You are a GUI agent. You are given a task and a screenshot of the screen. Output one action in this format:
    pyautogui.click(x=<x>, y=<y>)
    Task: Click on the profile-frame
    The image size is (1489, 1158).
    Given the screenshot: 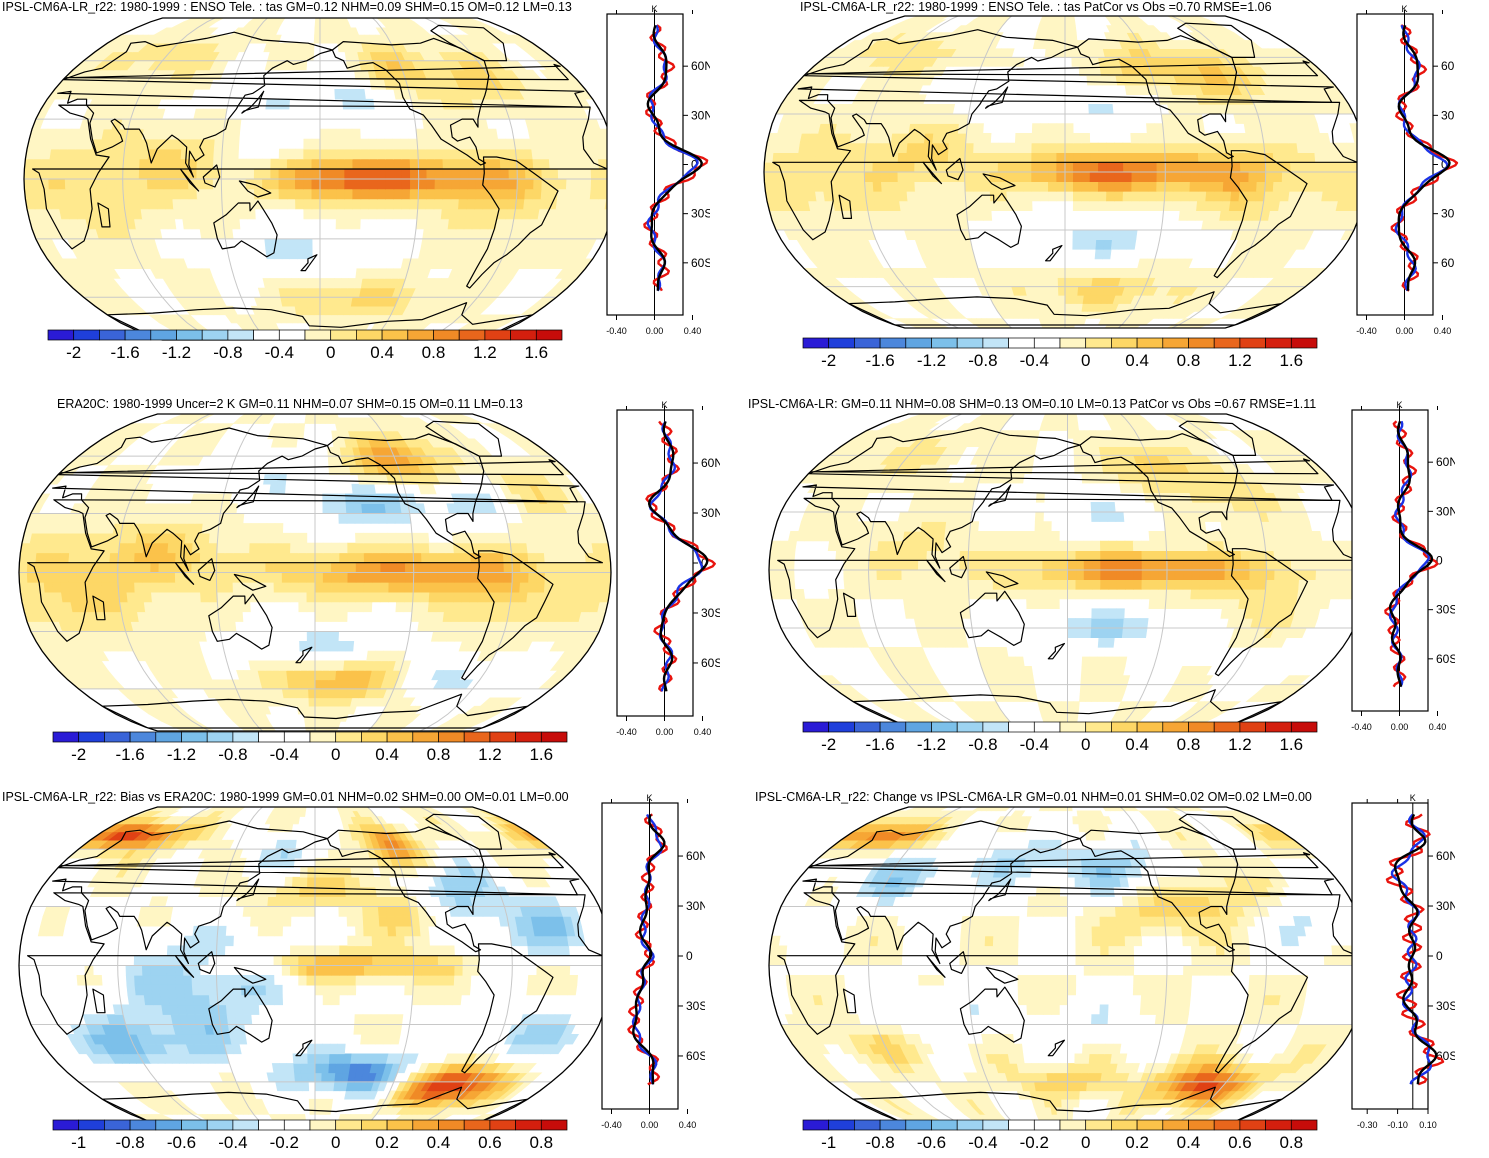 What is the action you would take?
    pyautogui.click(x=655, y=563)
    